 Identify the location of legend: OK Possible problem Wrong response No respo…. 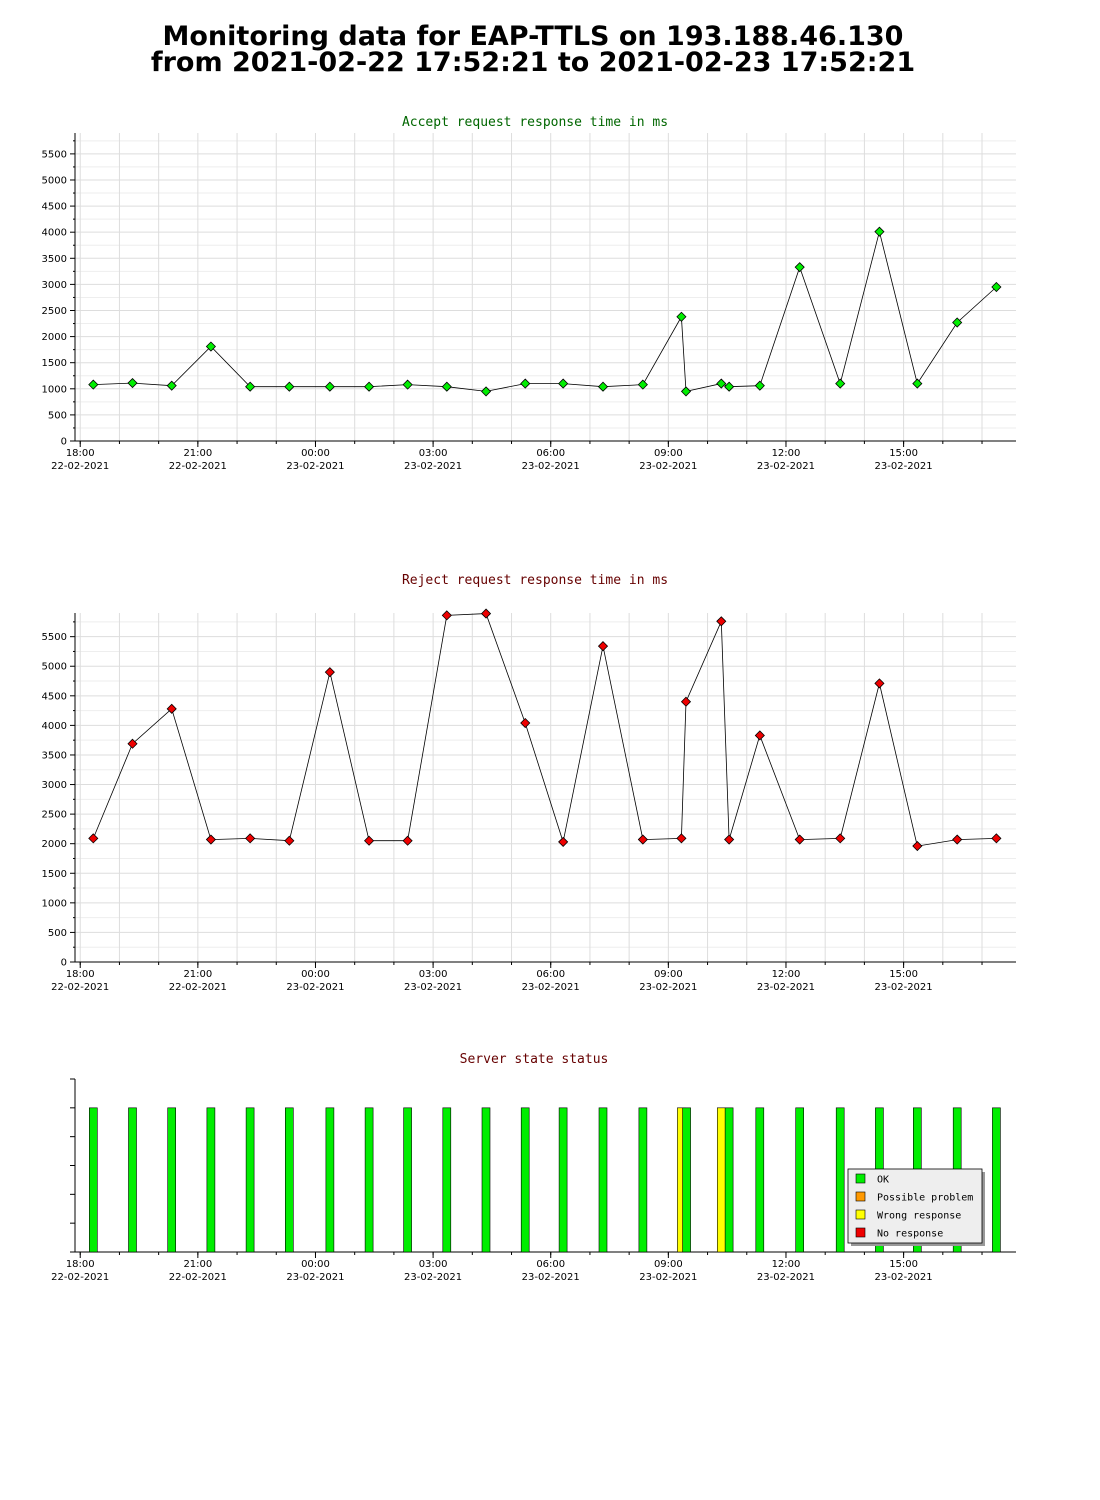
(916, 1207).